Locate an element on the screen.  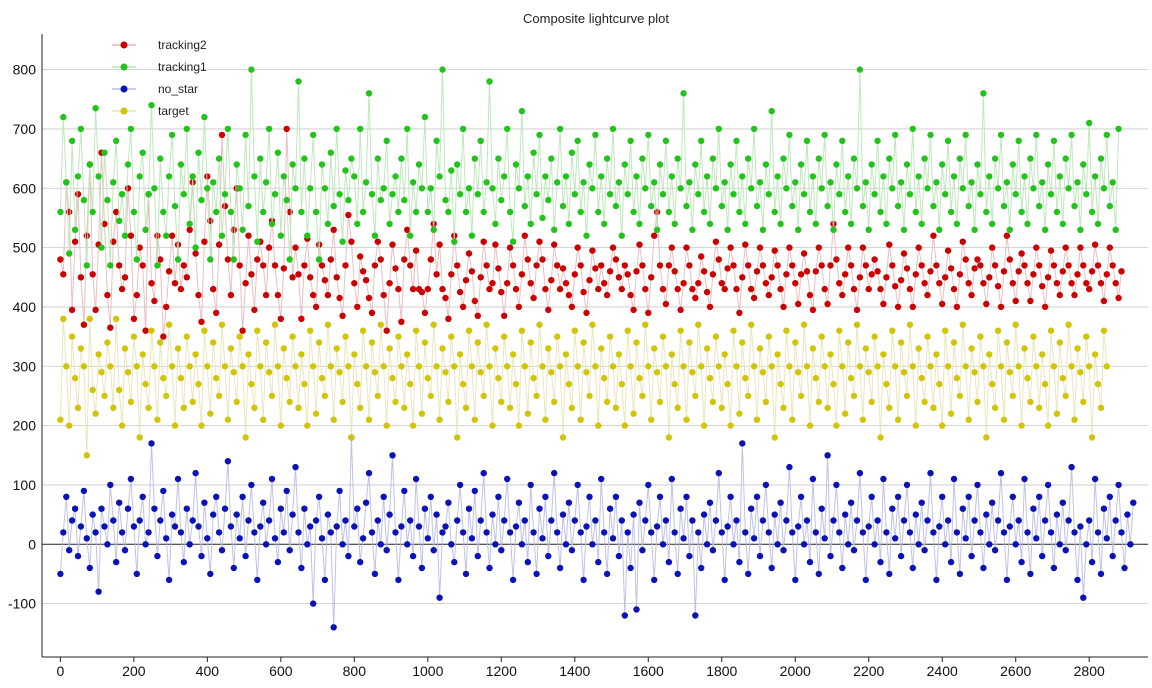
y-tick-label: 600 is located at coordinates (25, 188).